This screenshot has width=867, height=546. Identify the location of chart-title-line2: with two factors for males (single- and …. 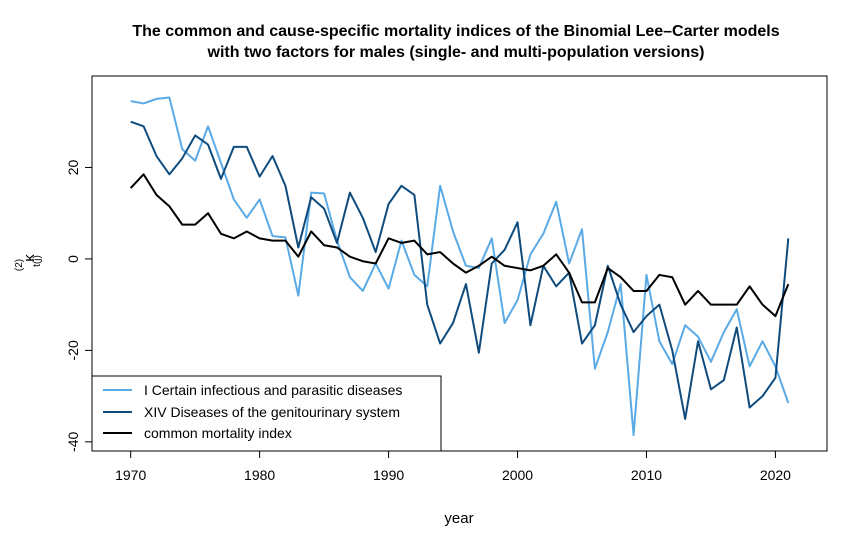
(456, 52).